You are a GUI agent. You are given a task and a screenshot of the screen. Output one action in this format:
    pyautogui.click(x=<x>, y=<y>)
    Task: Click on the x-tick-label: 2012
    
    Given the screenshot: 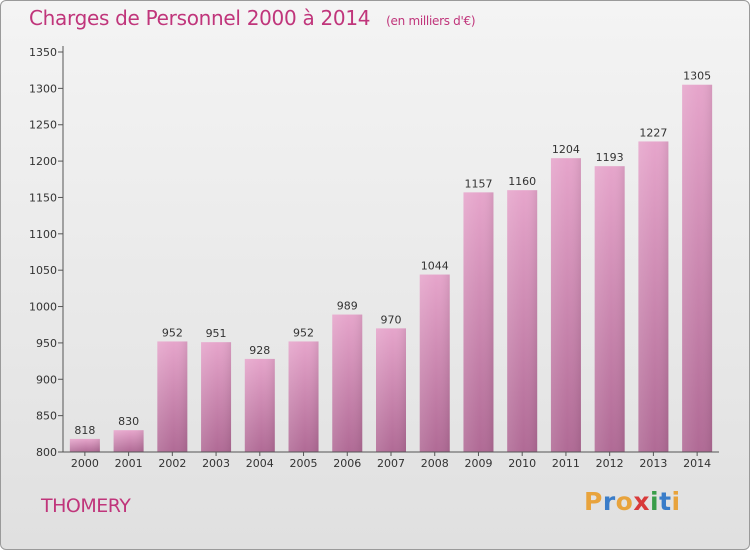 What is the action you would take?
    pyautogui.click(x=610, y=463)
    